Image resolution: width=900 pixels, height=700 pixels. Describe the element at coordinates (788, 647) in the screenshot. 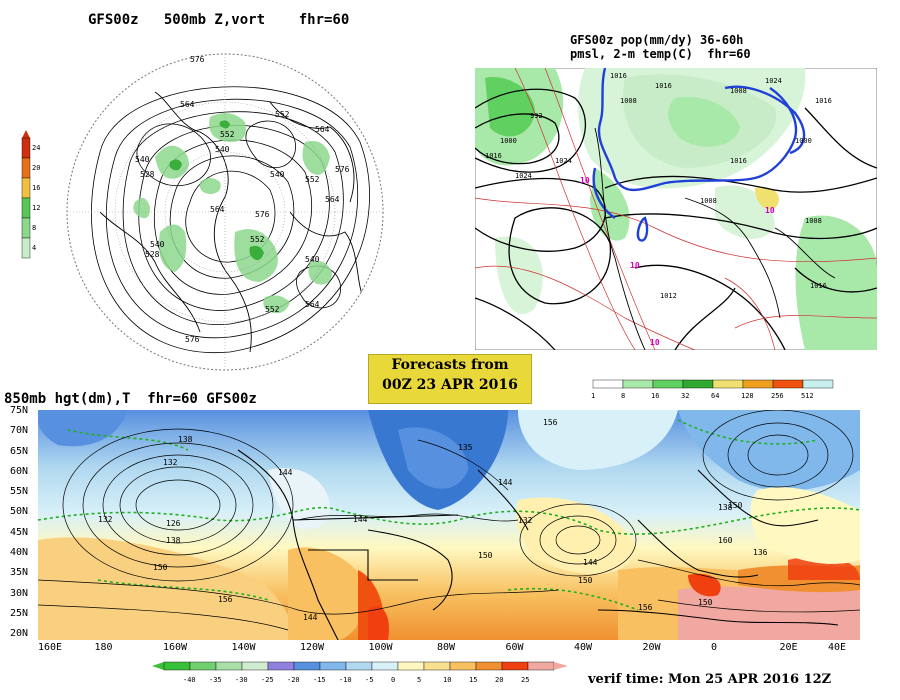

I see `lon-tick-label: 20E` at that location.